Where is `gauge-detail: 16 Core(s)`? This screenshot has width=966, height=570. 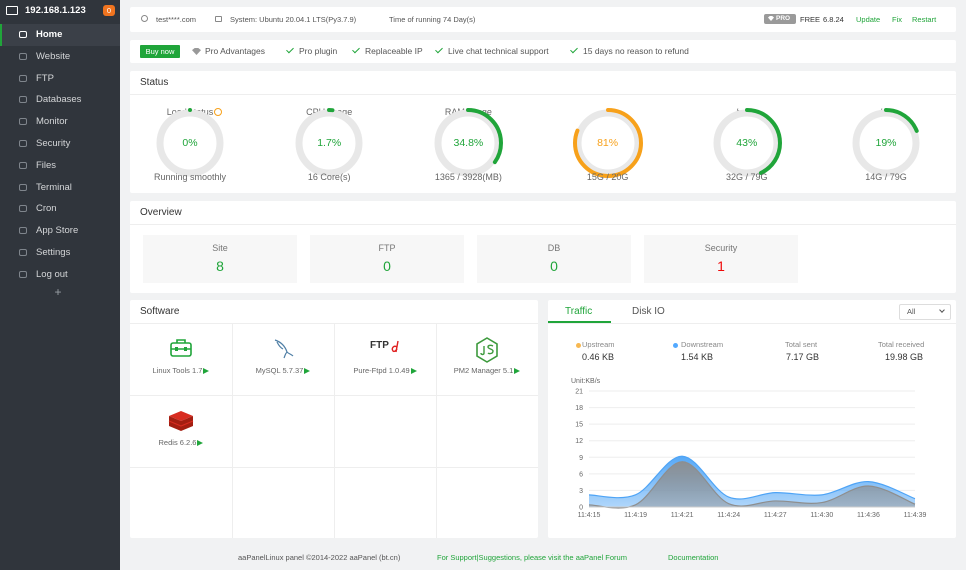
gauge-detail: 16 Core(s) is located at coordinates (329, 177).